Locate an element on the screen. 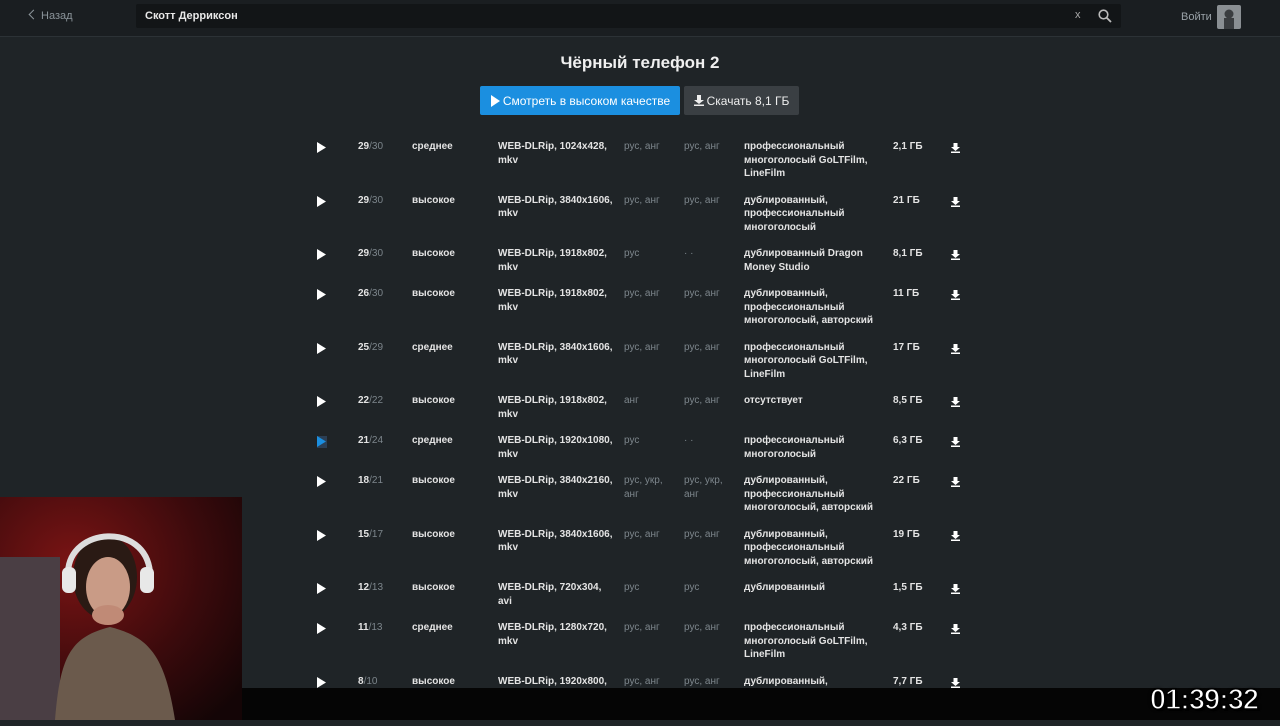  size: 4,3 ГБ is located at coordinates (922, 641).